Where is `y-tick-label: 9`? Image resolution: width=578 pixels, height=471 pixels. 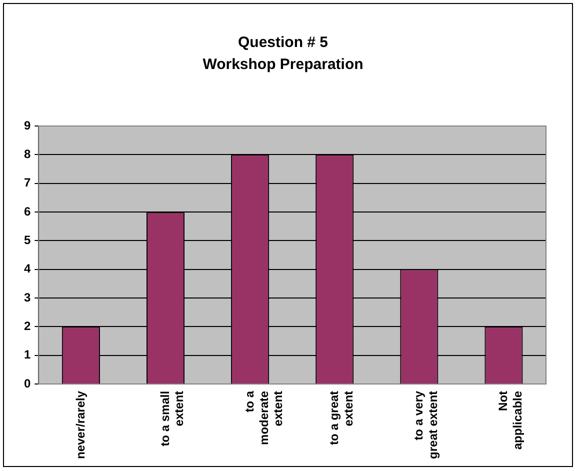 y-tick-label: 9 is located at coordinates (27, 125).